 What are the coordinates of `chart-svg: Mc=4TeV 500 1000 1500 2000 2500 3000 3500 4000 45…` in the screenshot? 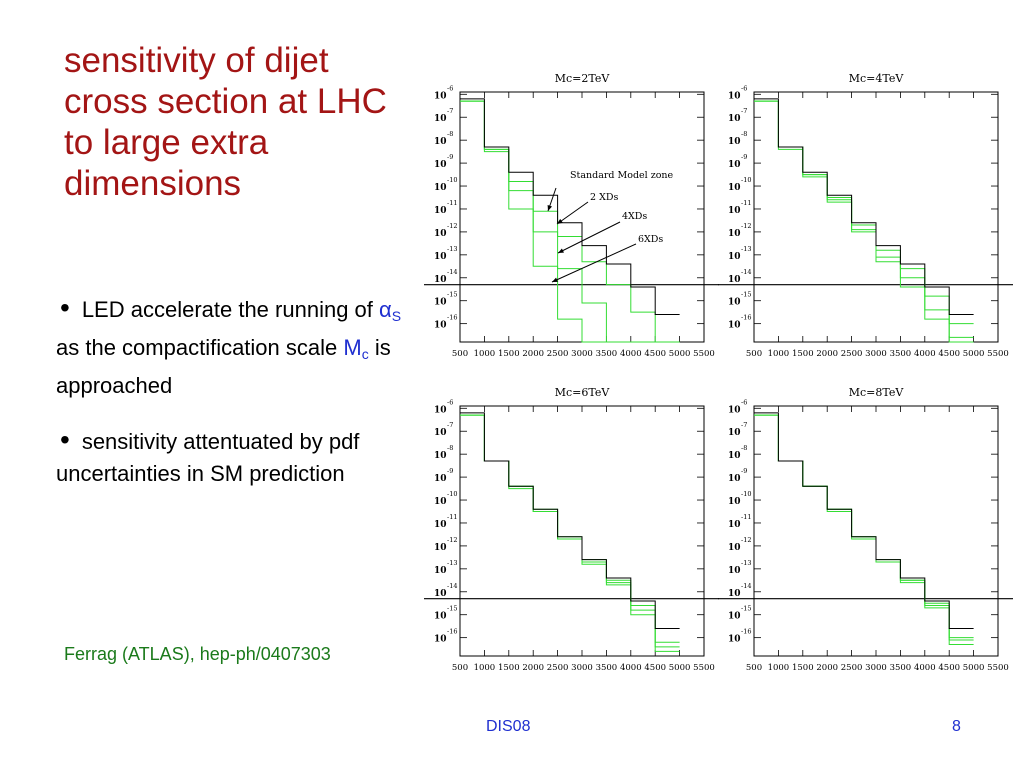 It's located at (865, 215).